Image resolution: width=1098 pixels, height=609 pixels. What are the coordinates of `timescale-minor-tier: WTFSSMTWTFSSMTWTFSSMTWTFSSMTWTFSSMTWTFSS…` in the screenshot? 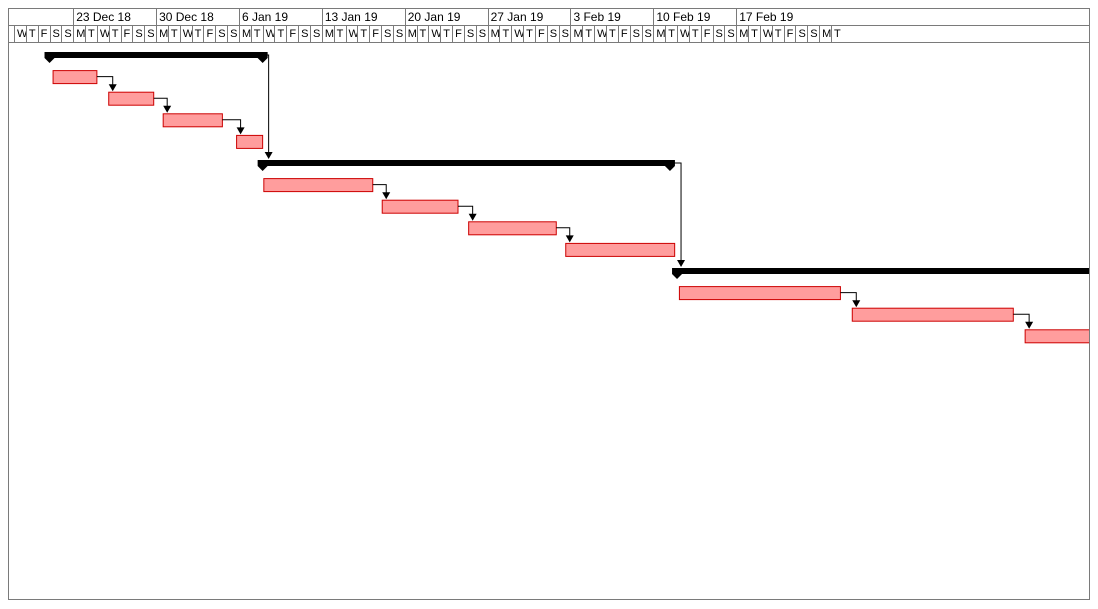 It's located at (549, 34).